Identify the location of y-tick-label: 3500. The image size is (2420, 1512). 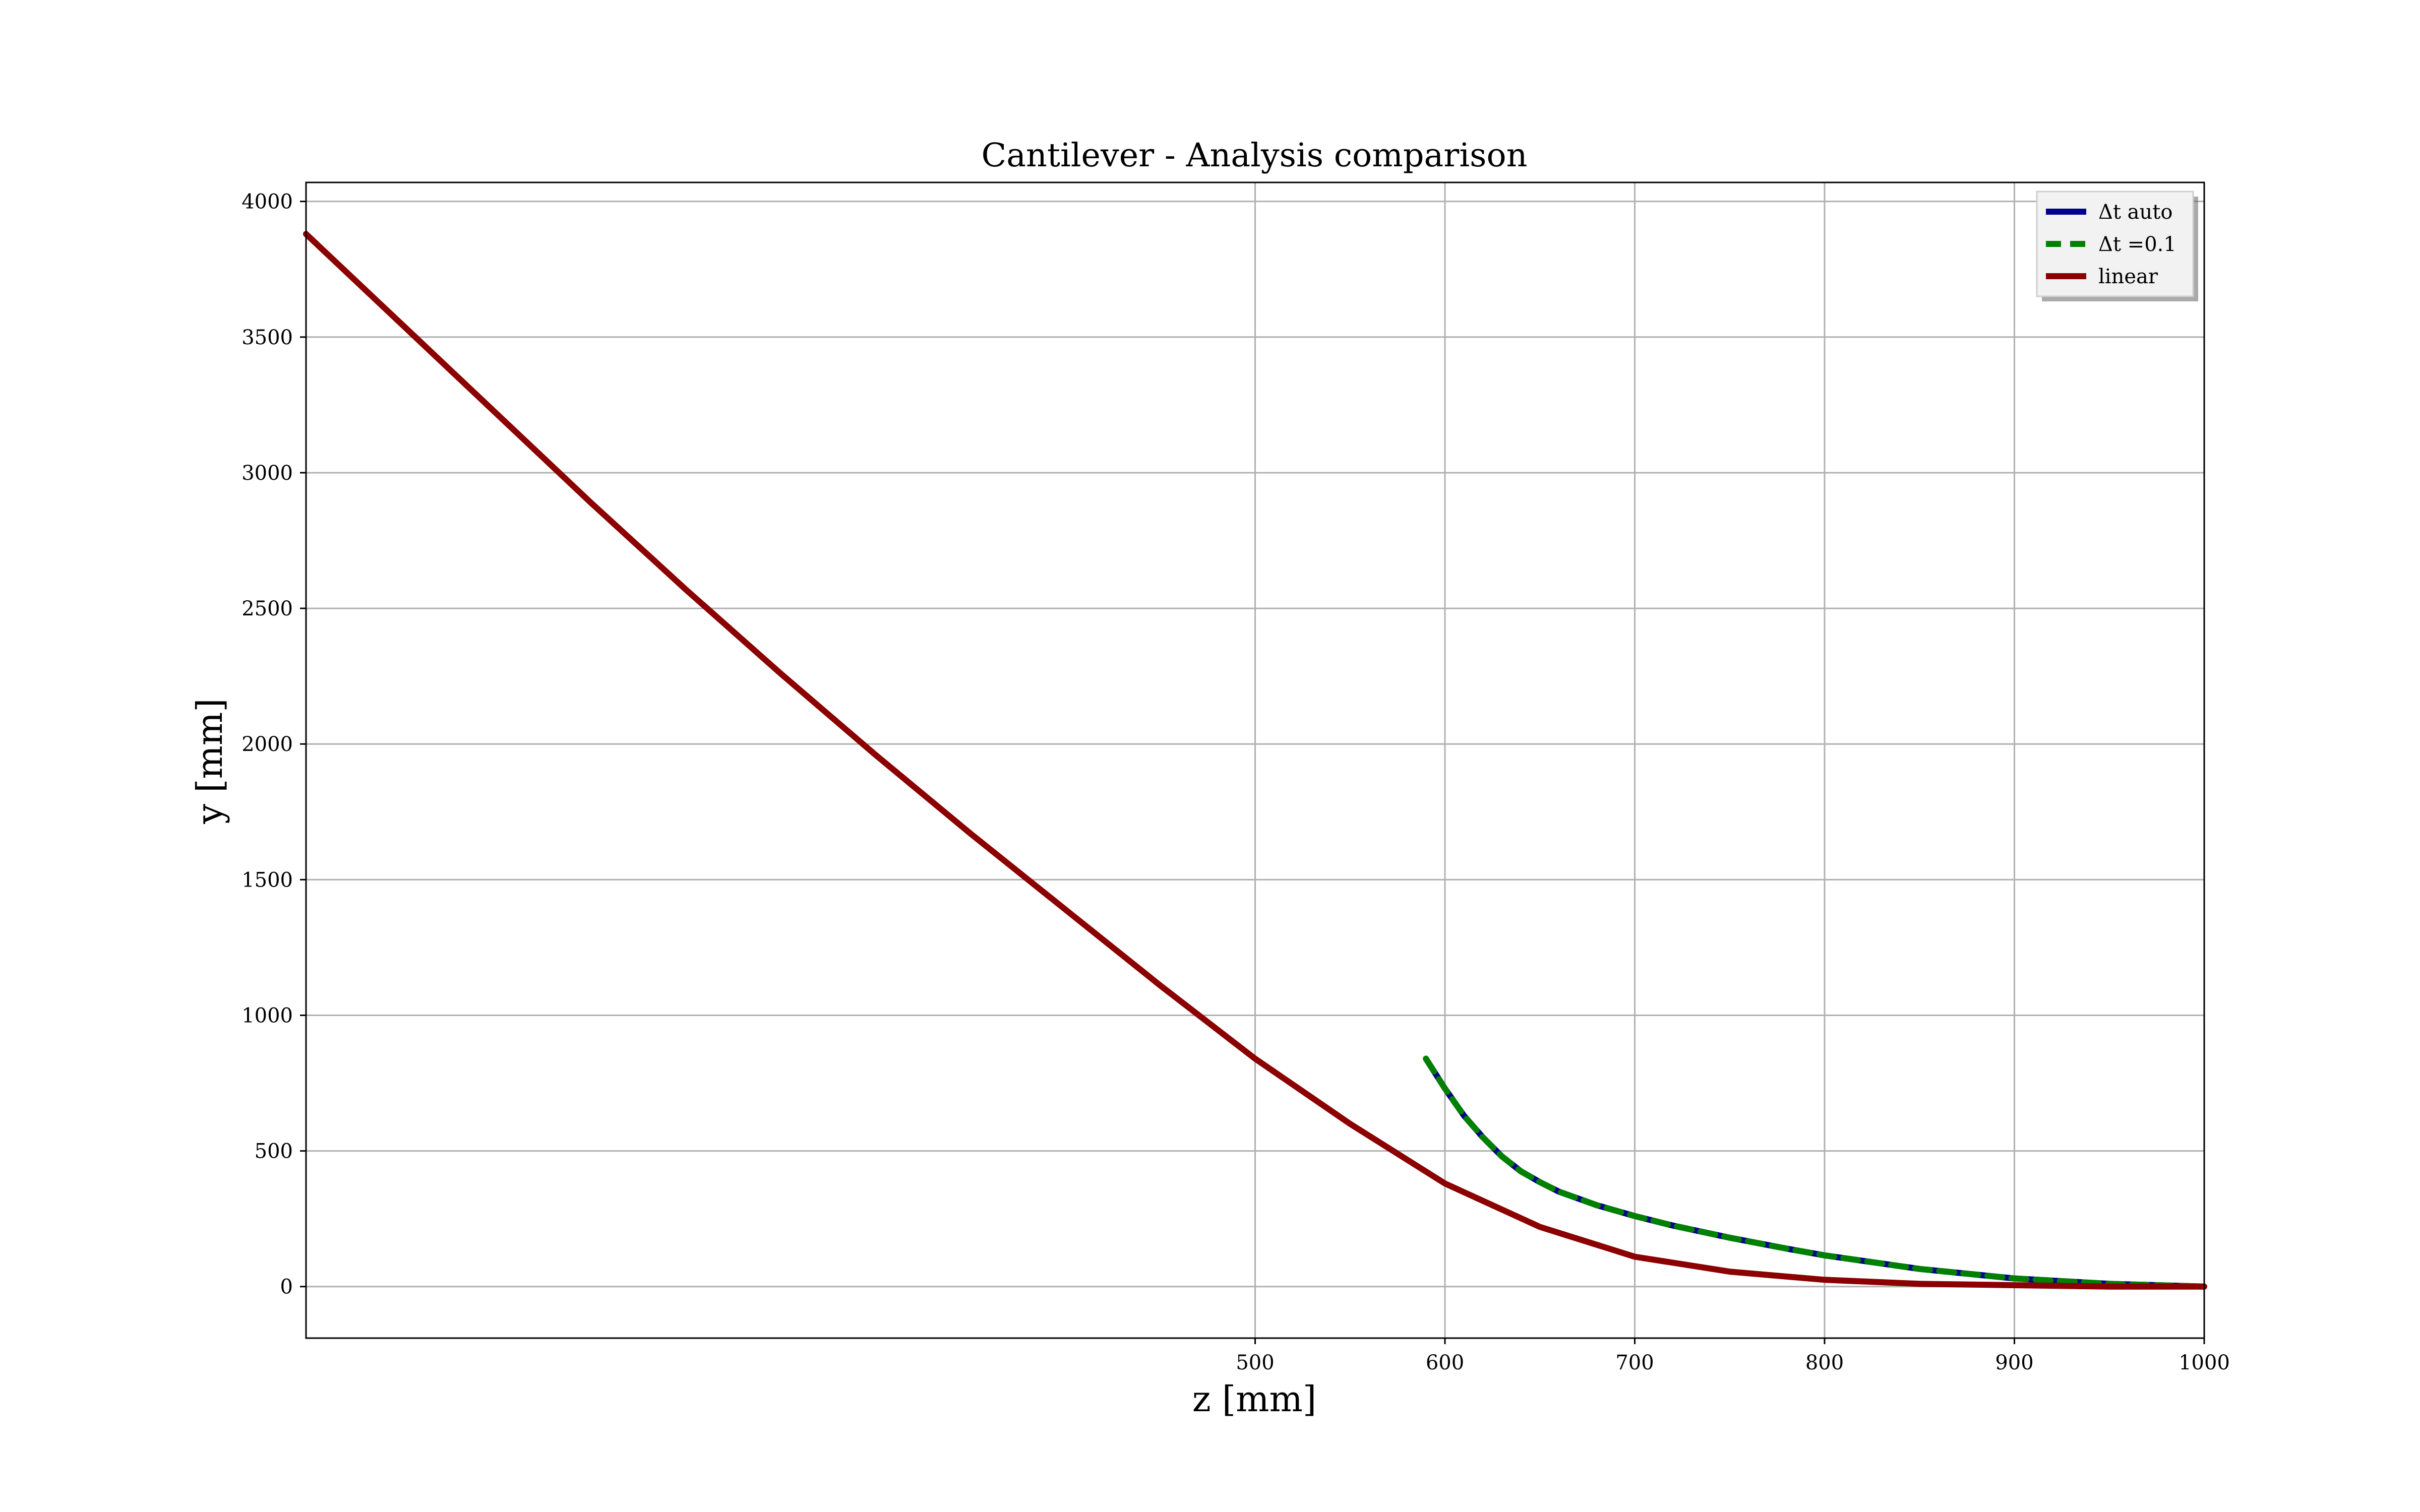
(267, 337).